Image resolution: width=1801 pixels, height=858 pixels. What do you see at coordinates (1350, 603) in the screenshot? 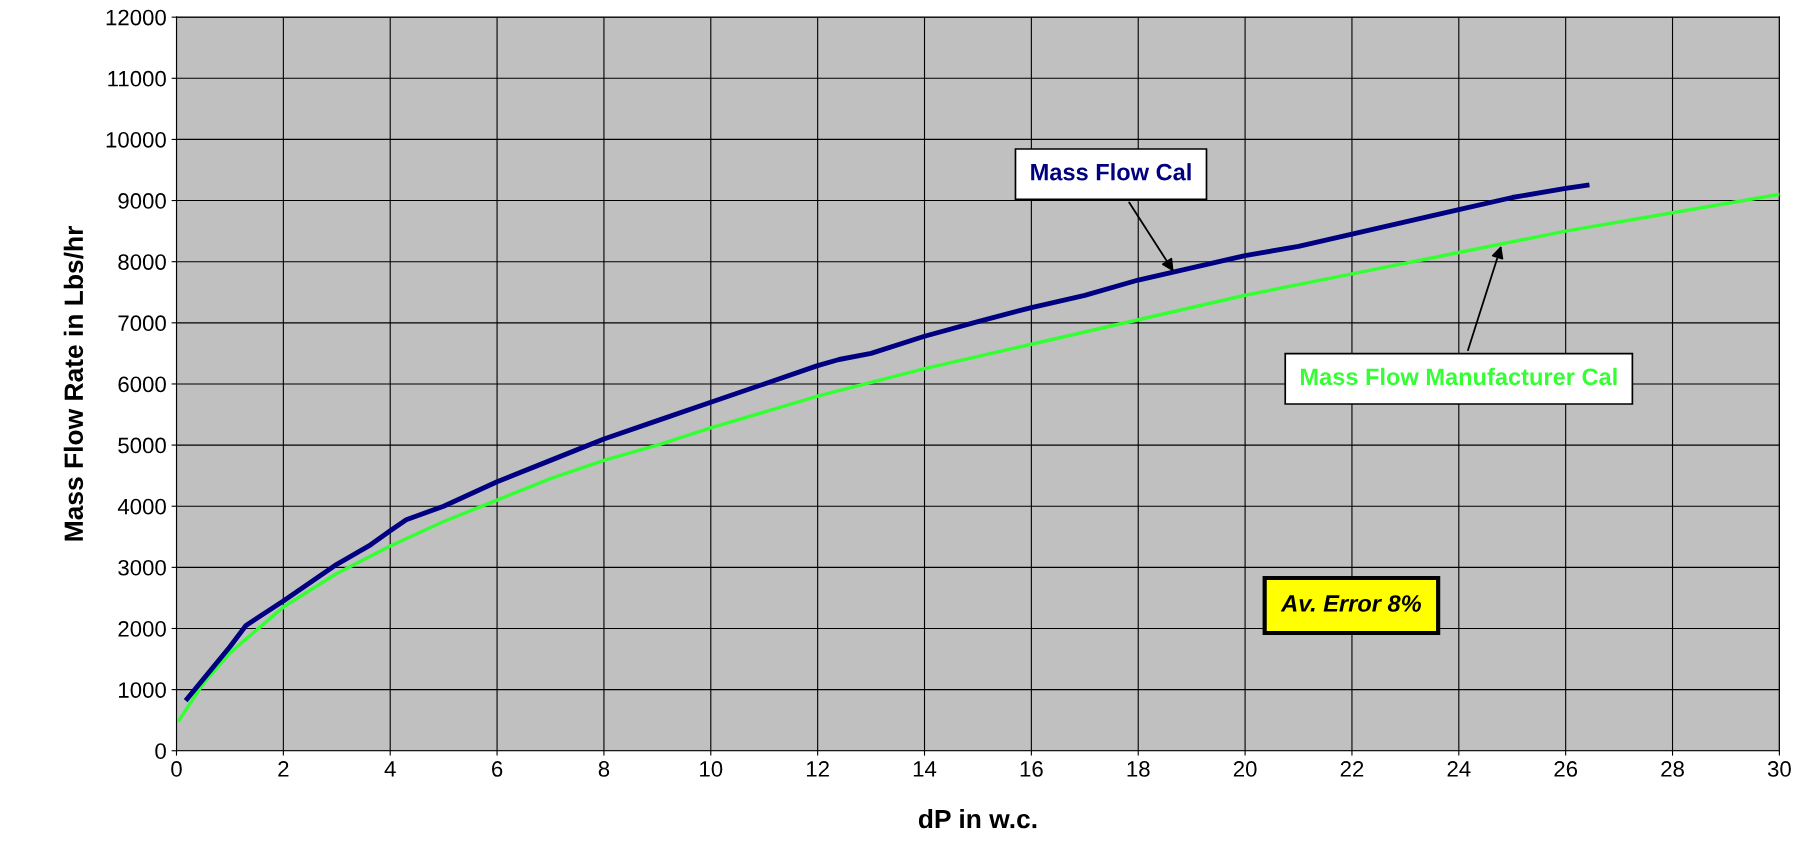
I see `annotation: Av. Error 8%` at bounding box center [1350, 603].